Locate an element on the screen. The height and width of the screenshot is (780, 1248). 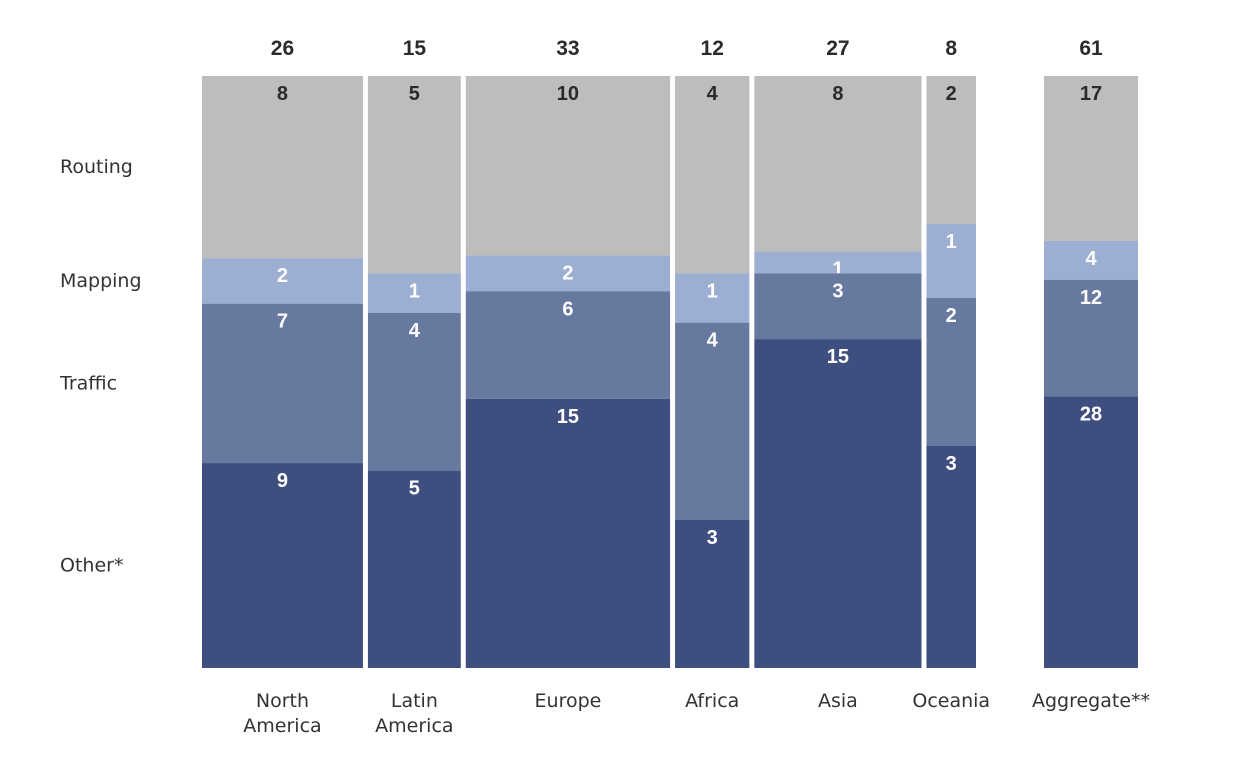
data-label-aggregate-other: 28 is located at coordinates (1091, 414).